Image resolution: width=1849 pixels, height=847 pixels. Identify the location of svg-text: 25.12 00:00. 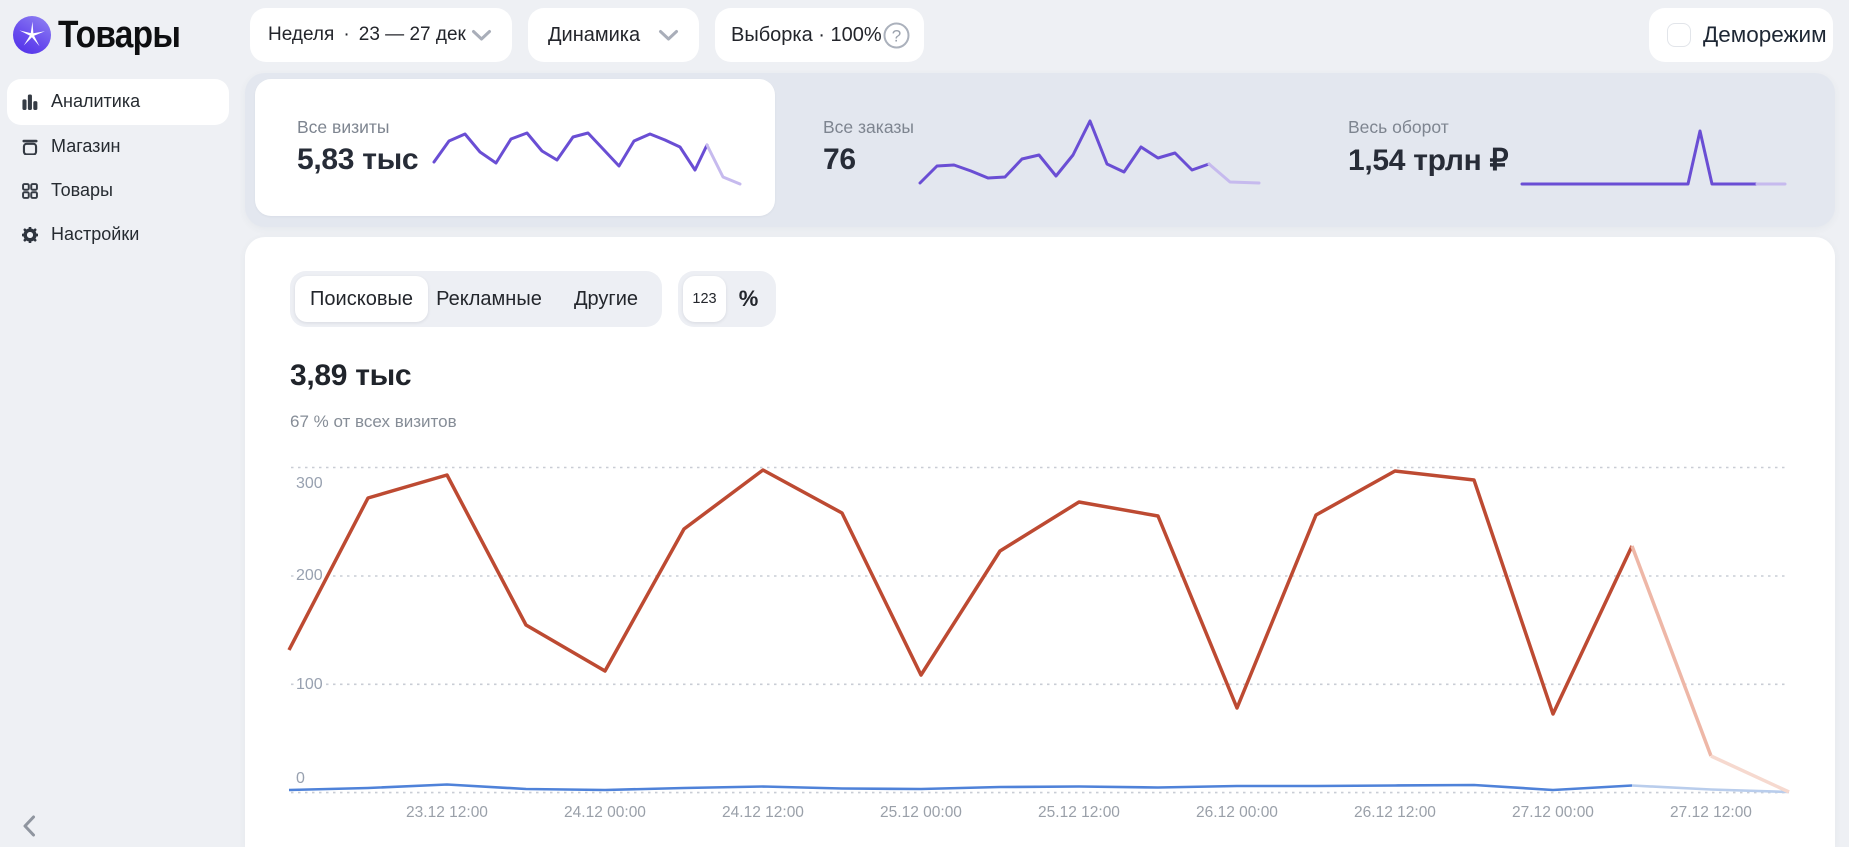
(921, 812).